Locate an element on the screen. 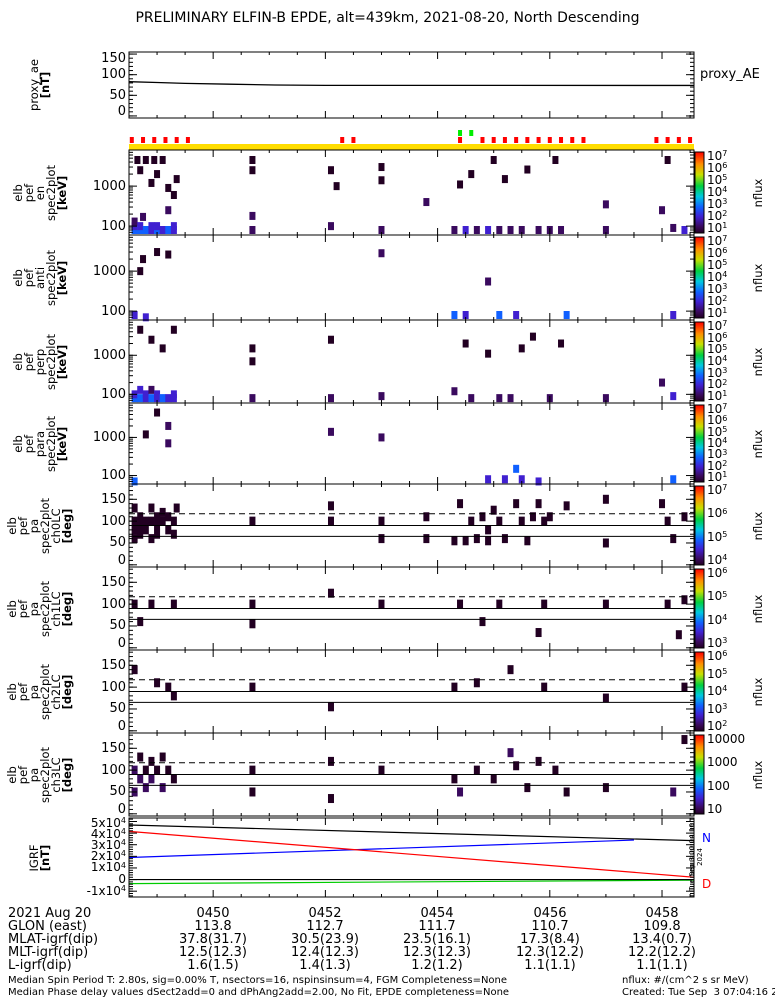 This screenshot has width=775, height=1000. legend-proxy-ae: proxy_AE is located at coordinates (730, 74).